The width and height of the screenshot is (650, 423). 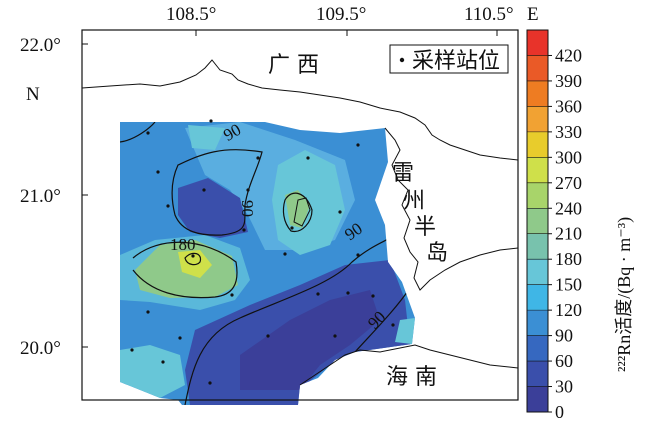 I want to click on x-tick-label: 109.5°, so click(x=341, y=14).